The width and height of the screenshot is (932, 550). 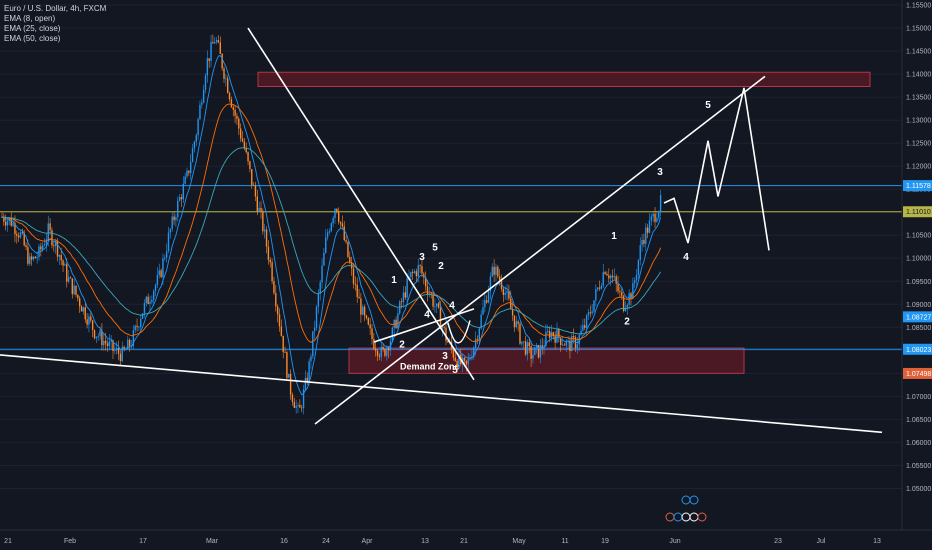 I want to click on time-tick-label: Apr, so click(x=368, y=541).